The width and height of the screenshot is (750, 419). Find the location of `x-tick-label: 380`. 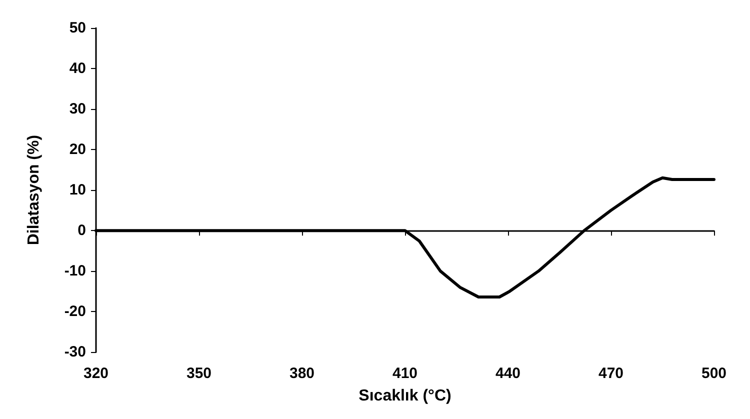

x-tick-label: 380 is located at coordinates (302, 373).